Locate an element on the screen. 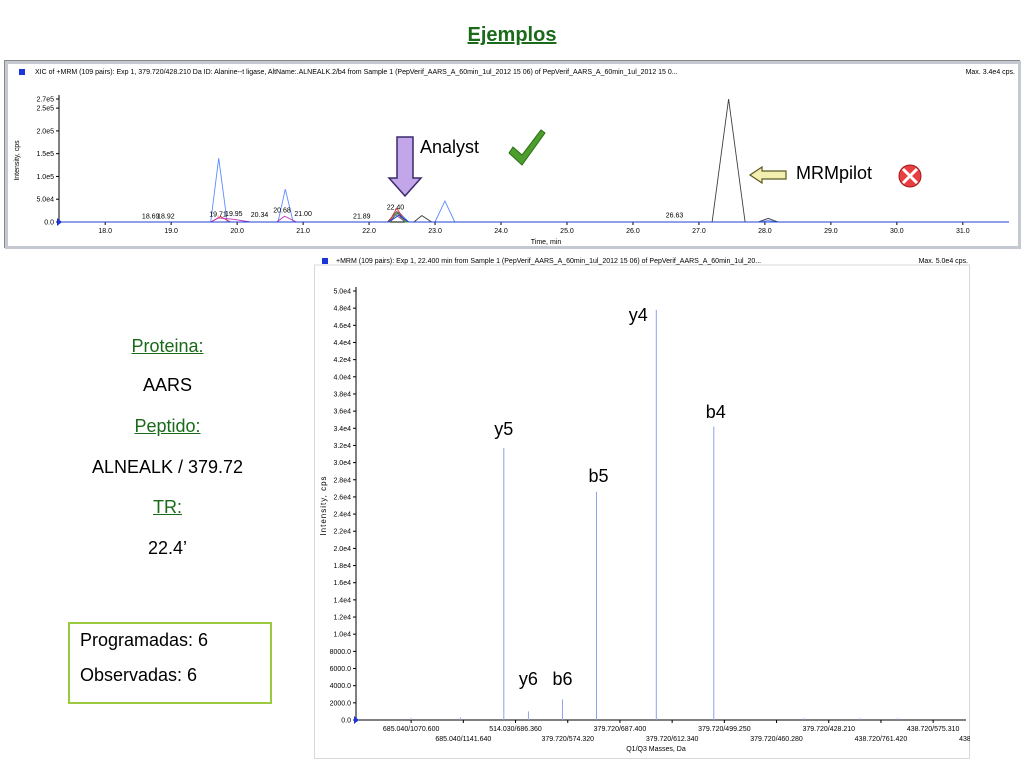 This screenshot has height=768, width=1024. ms-x-tick-label: 685.040/1141.640 is located at coordinates (463, 739).